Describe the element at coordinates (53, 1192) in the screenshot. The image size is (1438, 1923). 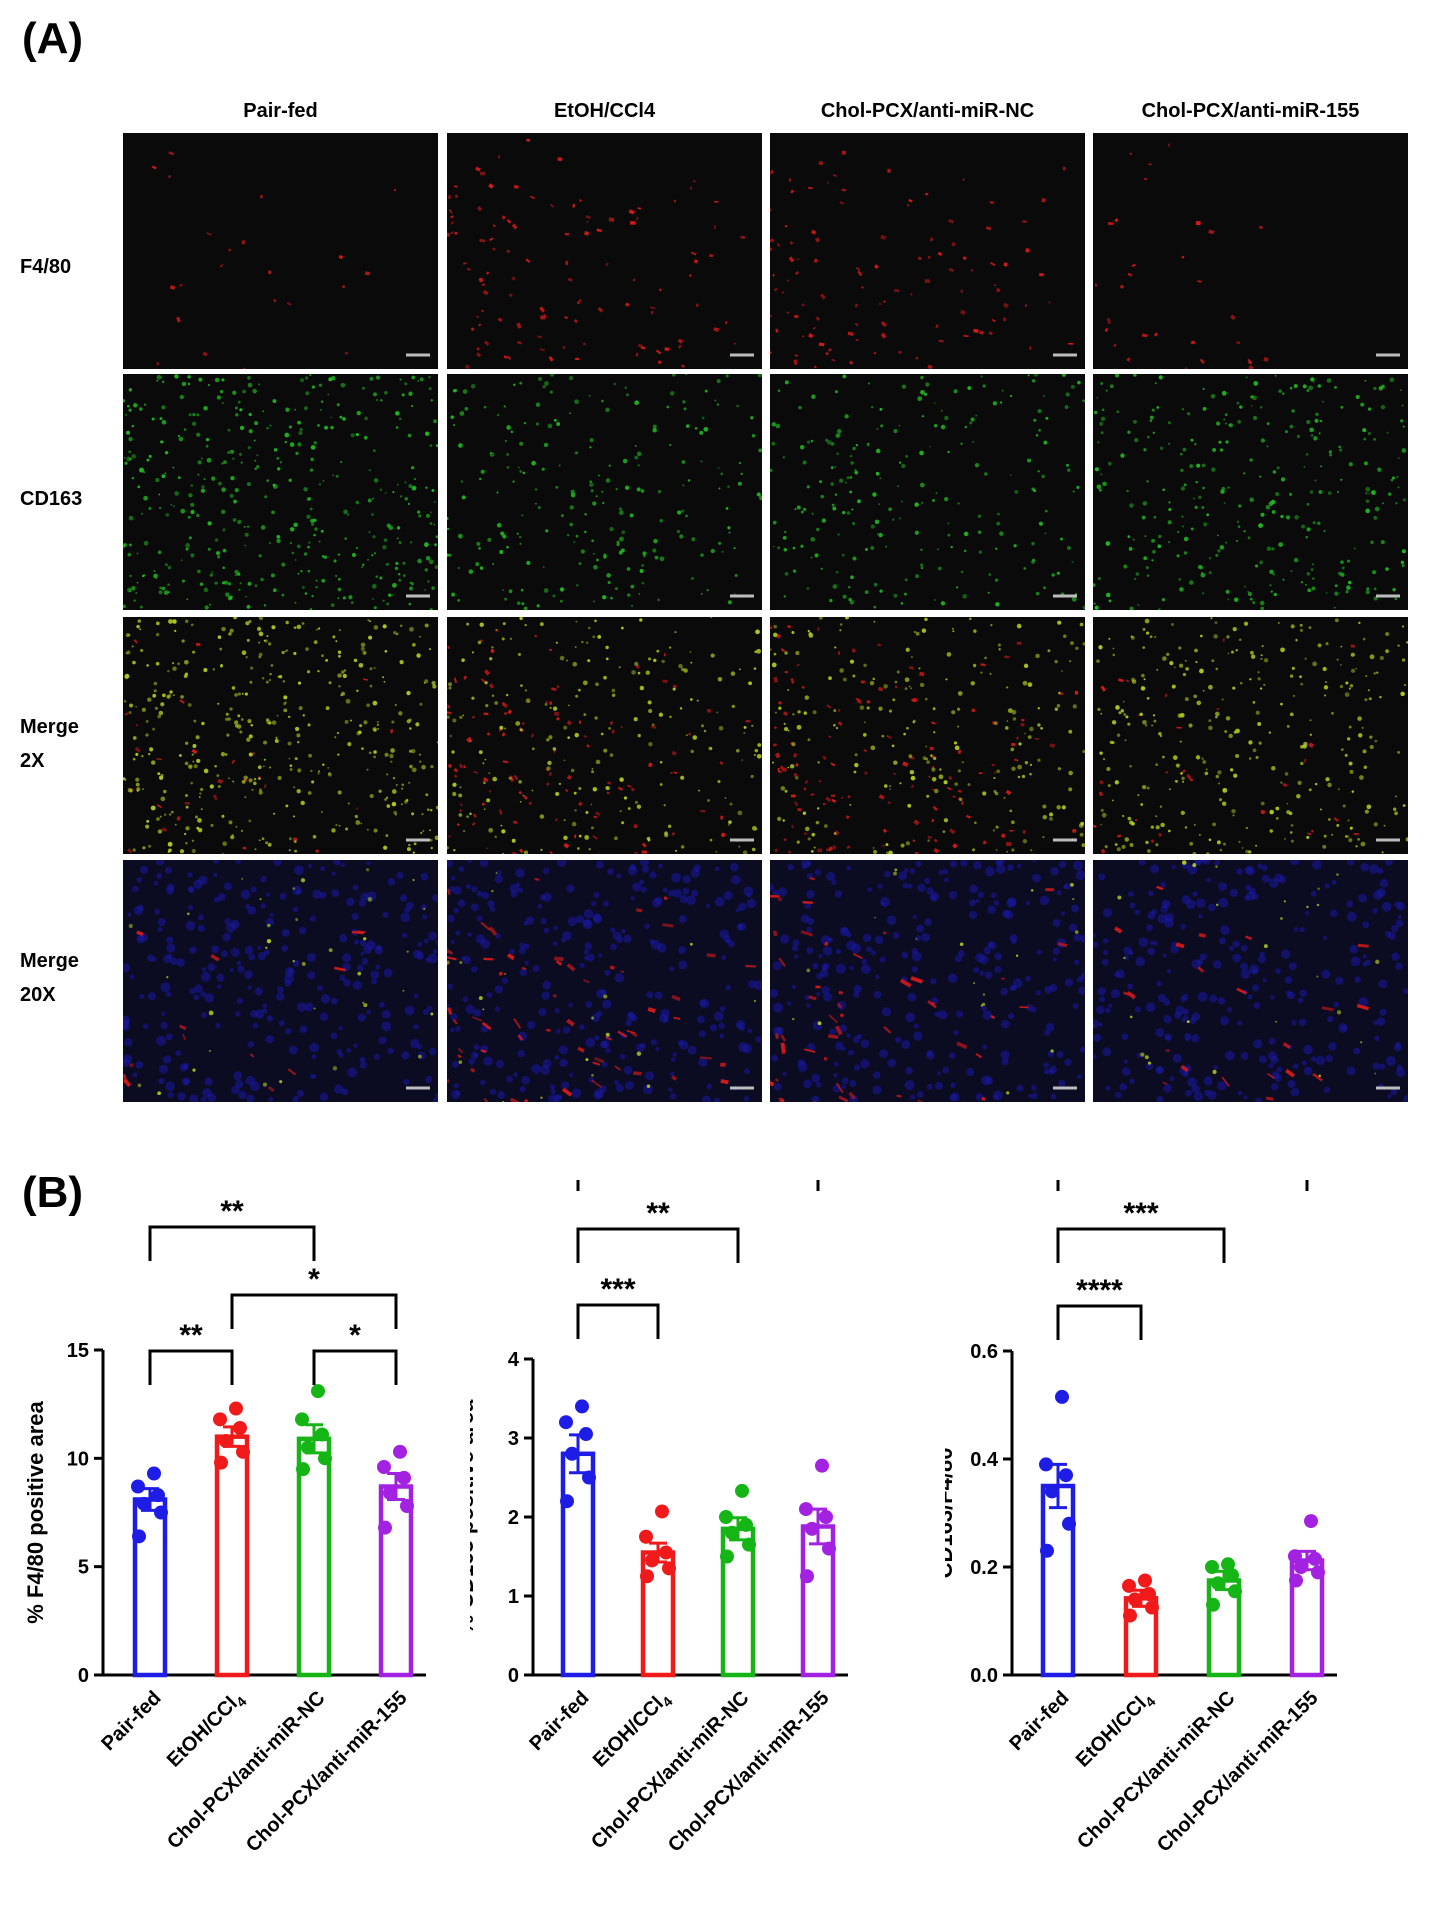
I see `panel-b-label: (B)` at that location.